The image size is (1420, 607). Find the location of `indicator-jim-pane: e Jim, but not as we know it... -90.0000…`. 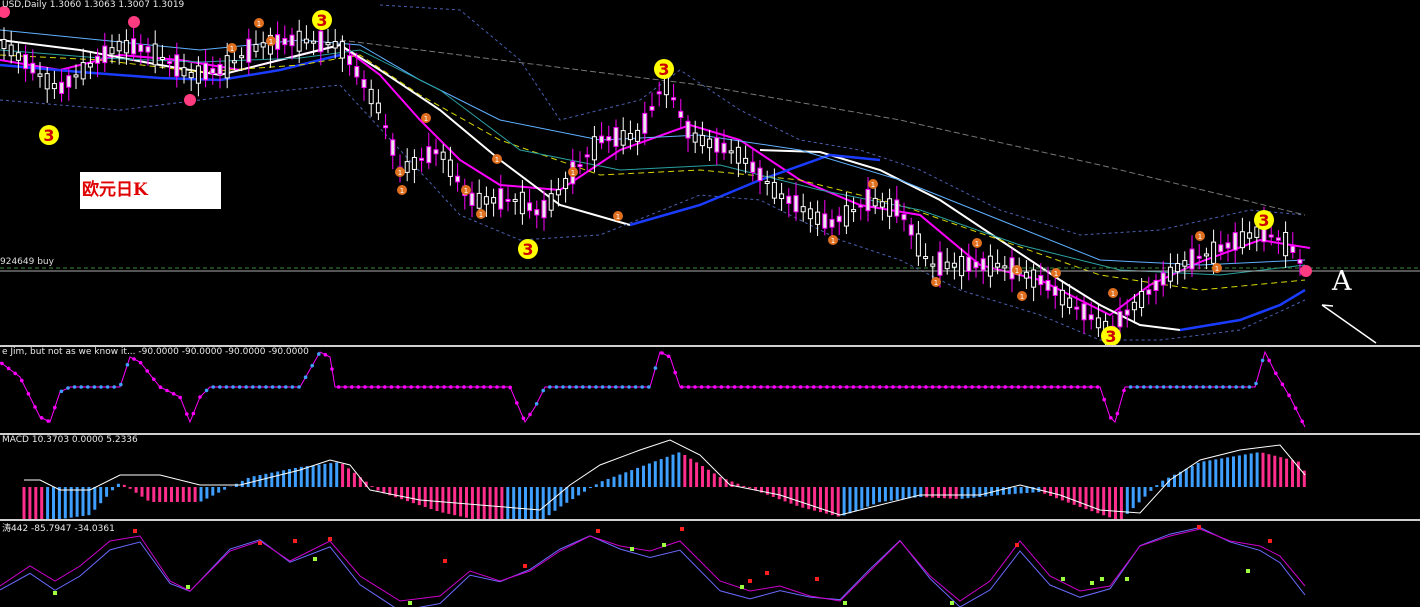

indicator-jim-pane: e Jim, but not as we know it... -90.0000… is located at coordinates (710, 390).